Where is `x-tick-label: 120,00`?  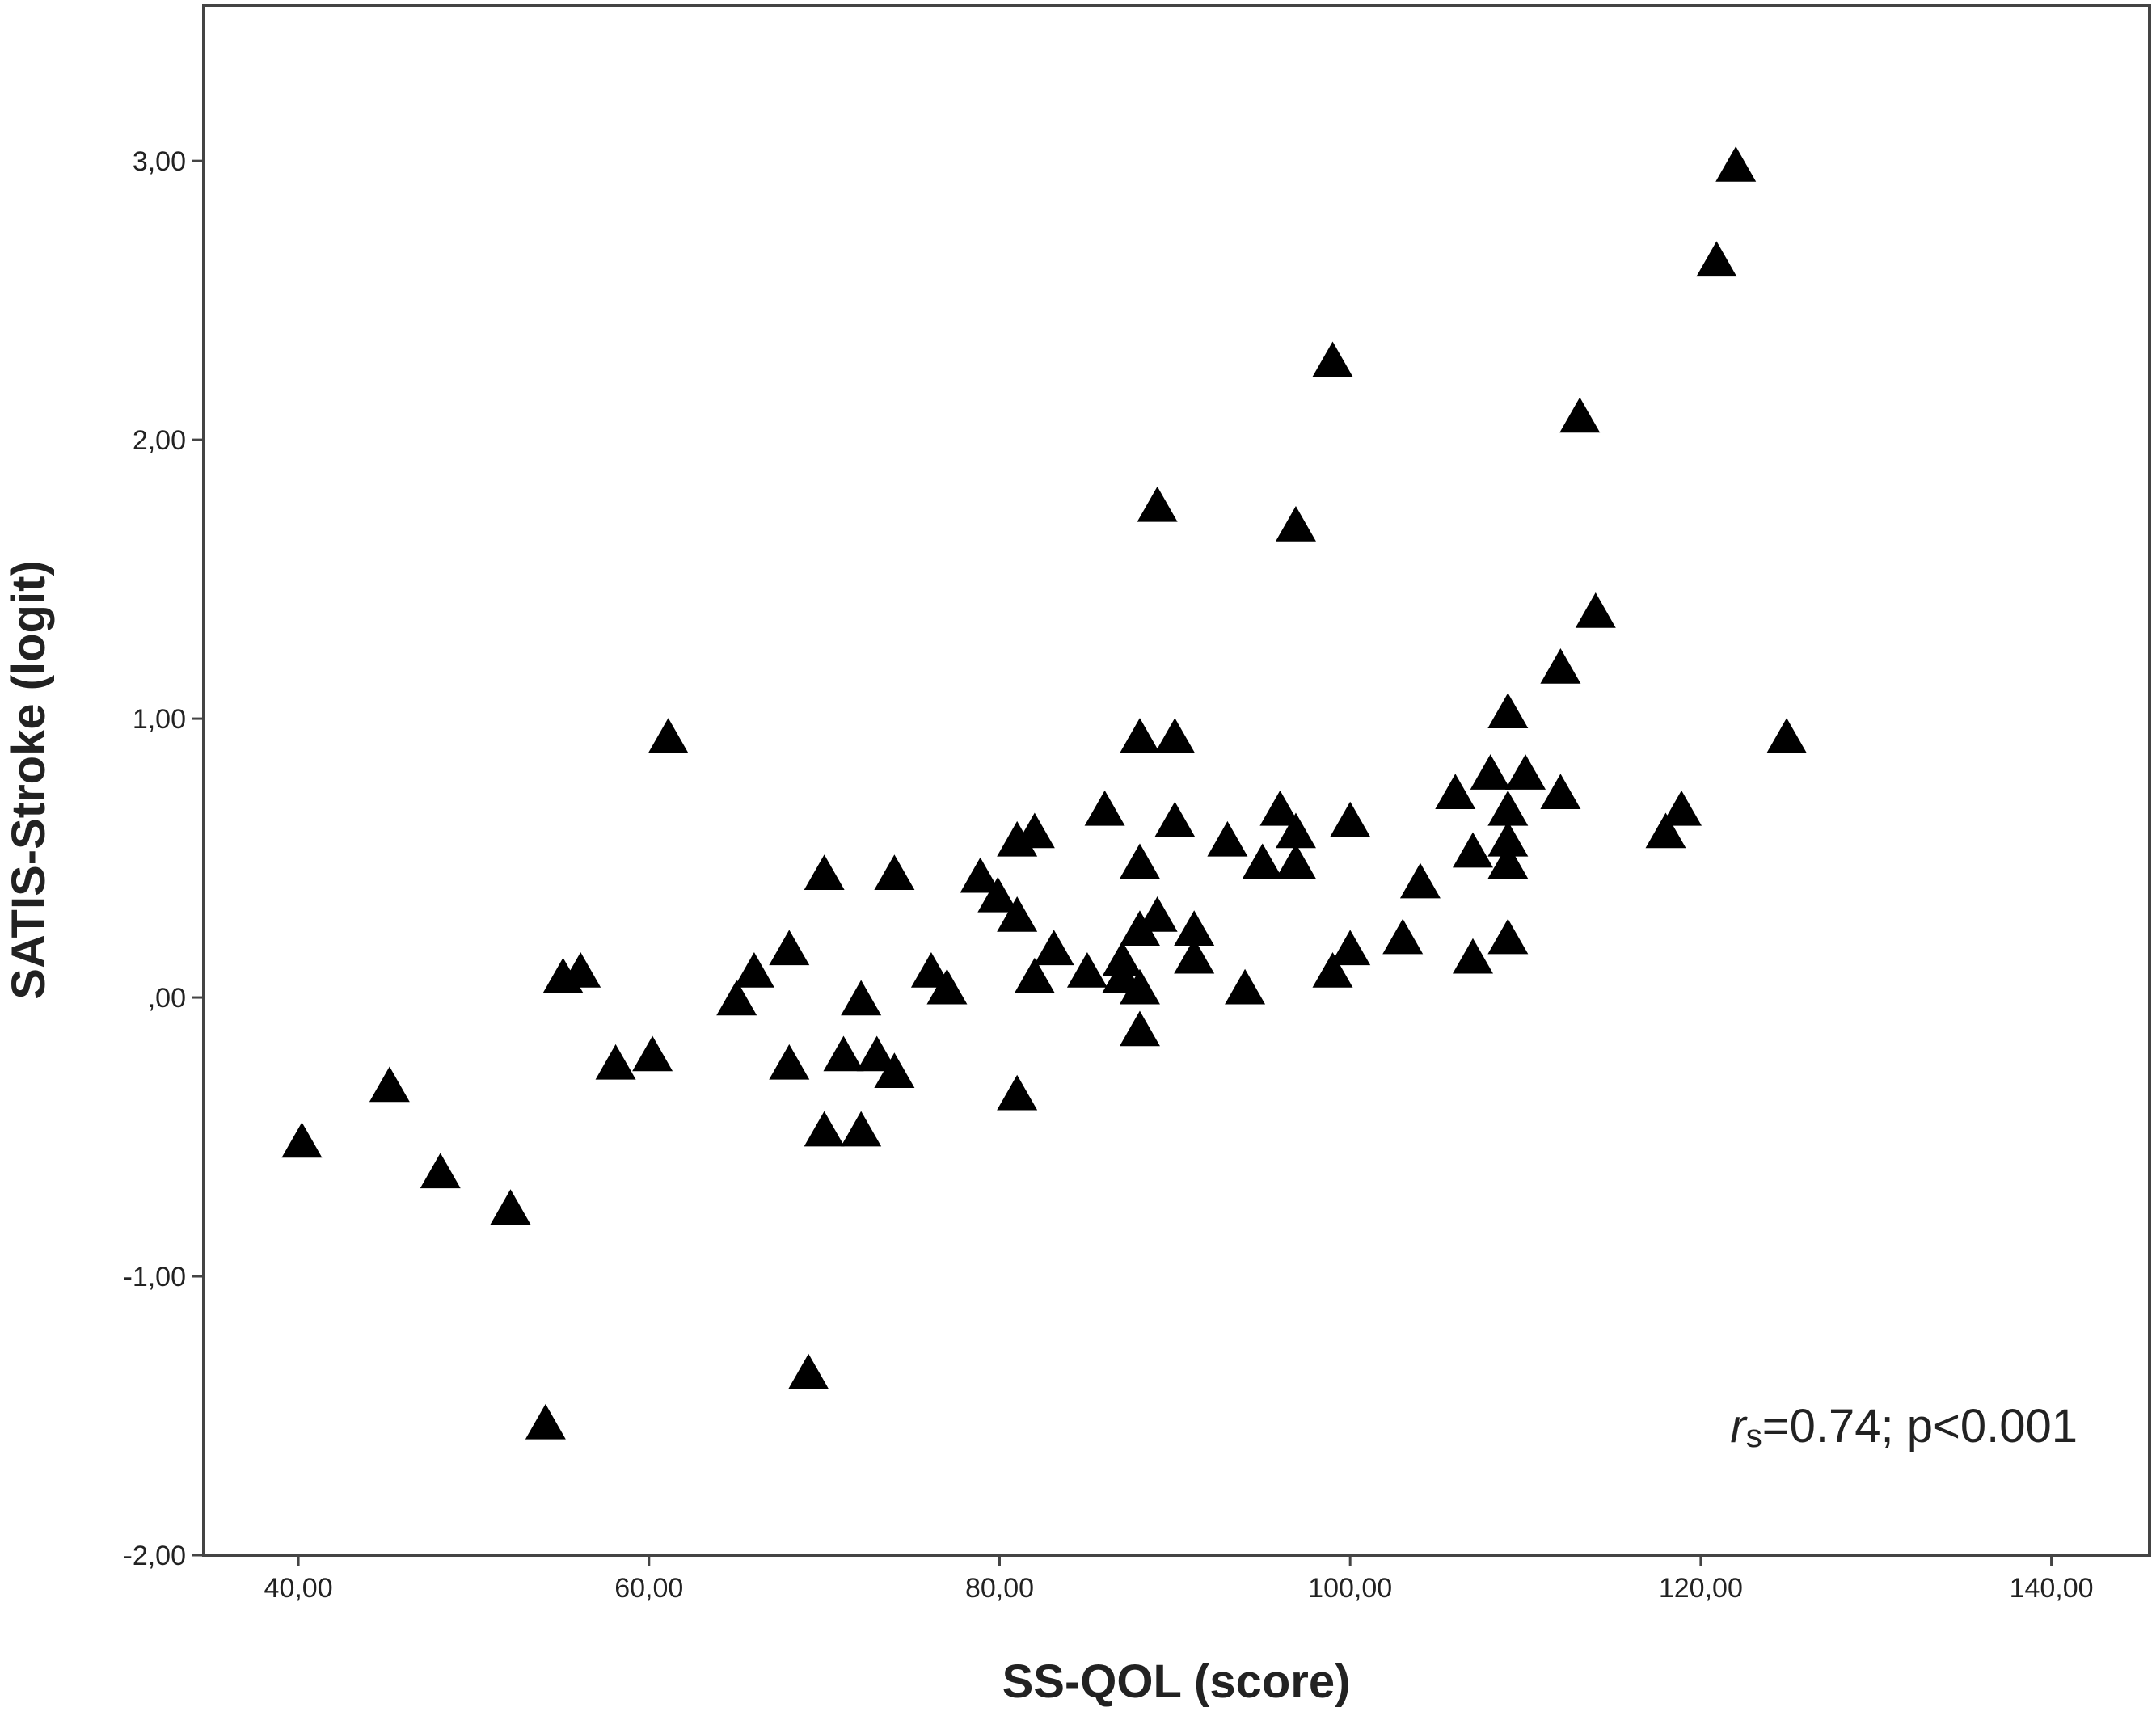
x-tick-label: 120,00 is located at coordinates (1701, 1588).